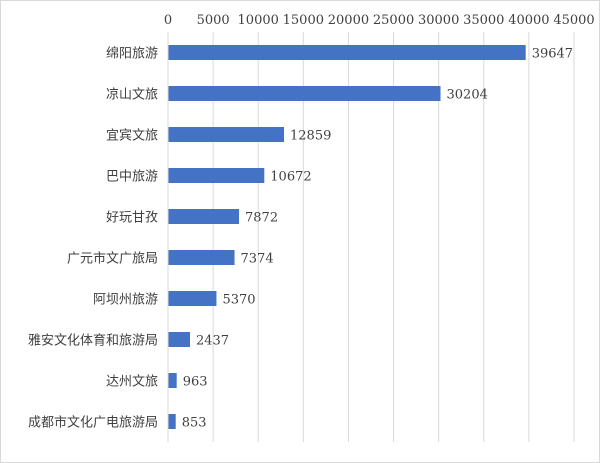 The image size is (600, 463). What do you see at coordinates (212, 341) in the screenshot?
I see `data-label: 2437` at bounding box center [212, 341].